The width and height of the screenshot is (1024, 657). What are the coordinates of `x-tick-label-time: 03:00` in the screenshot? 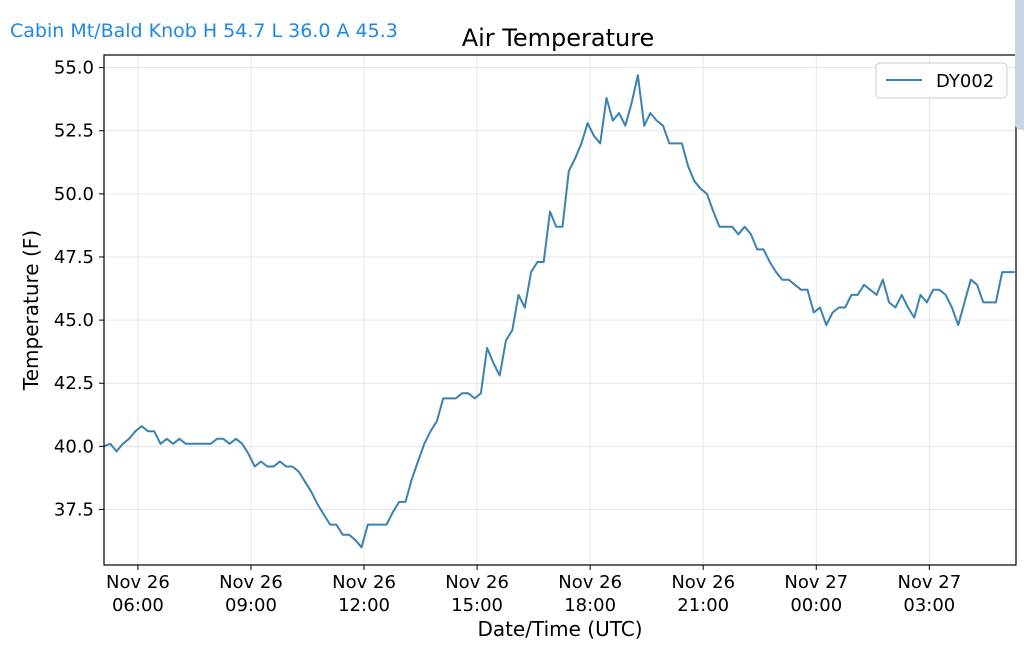 It's located at (929, 605).